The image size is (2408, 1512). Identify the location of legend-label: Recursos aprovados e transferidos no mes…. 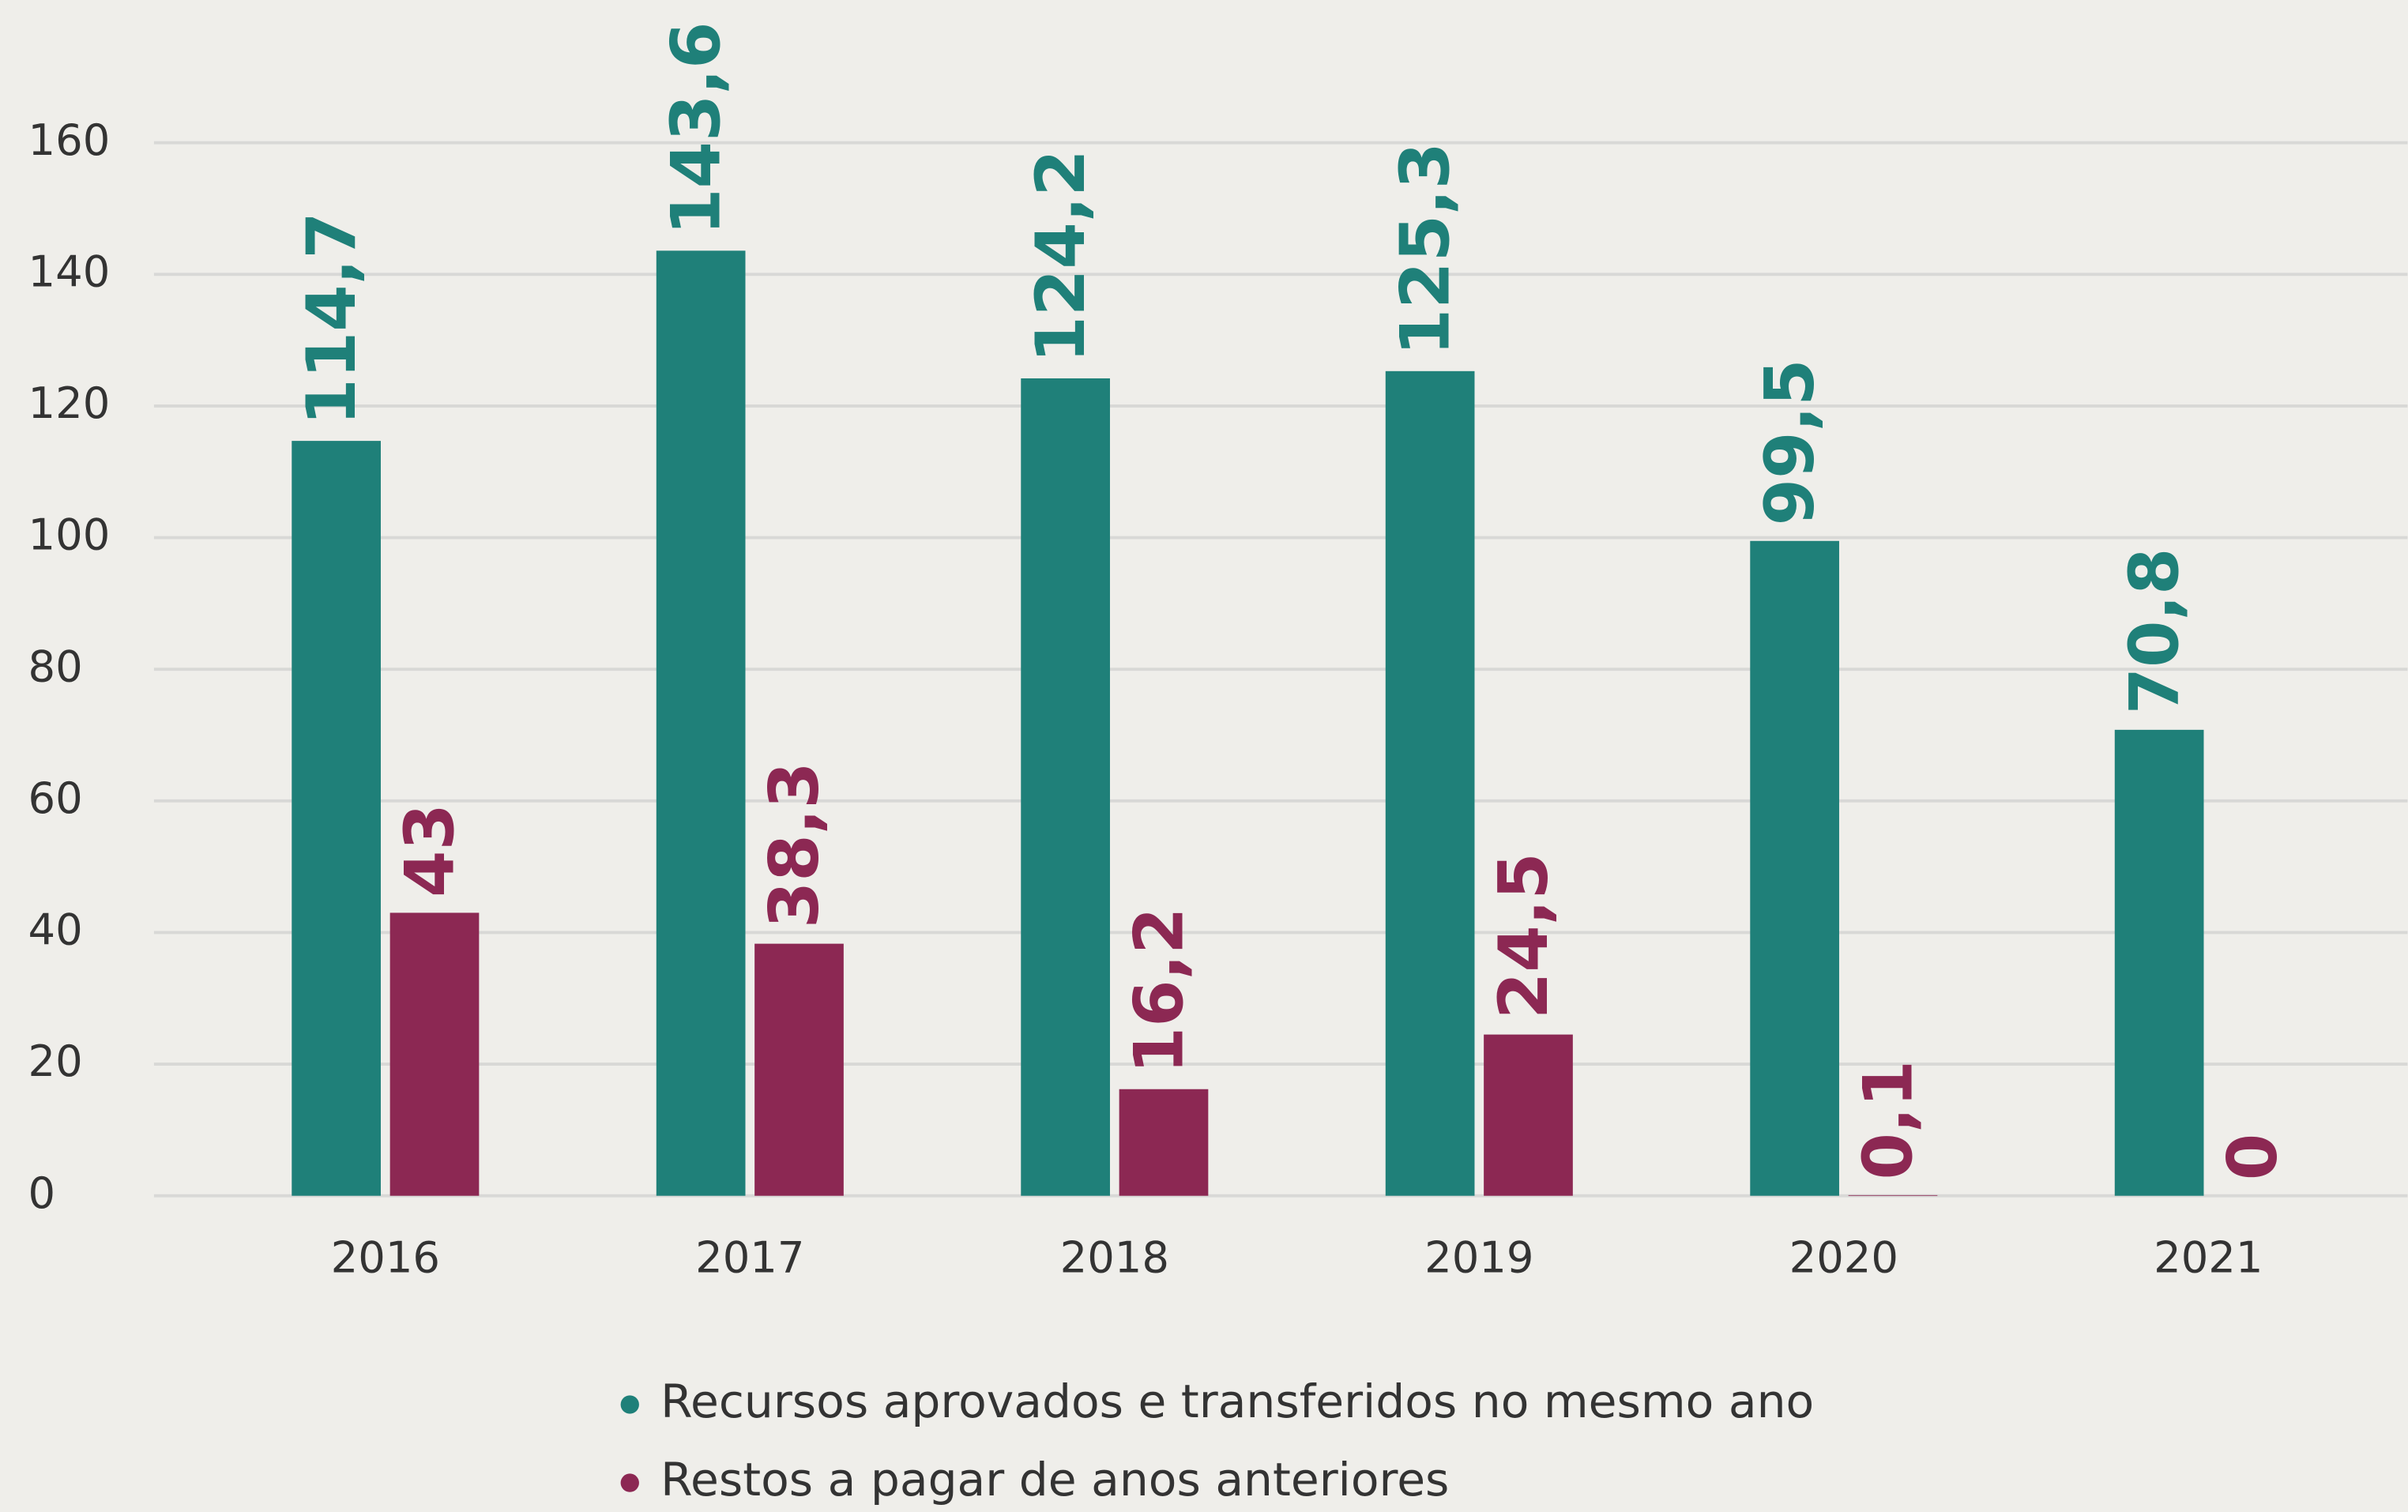
(1237, 1401).